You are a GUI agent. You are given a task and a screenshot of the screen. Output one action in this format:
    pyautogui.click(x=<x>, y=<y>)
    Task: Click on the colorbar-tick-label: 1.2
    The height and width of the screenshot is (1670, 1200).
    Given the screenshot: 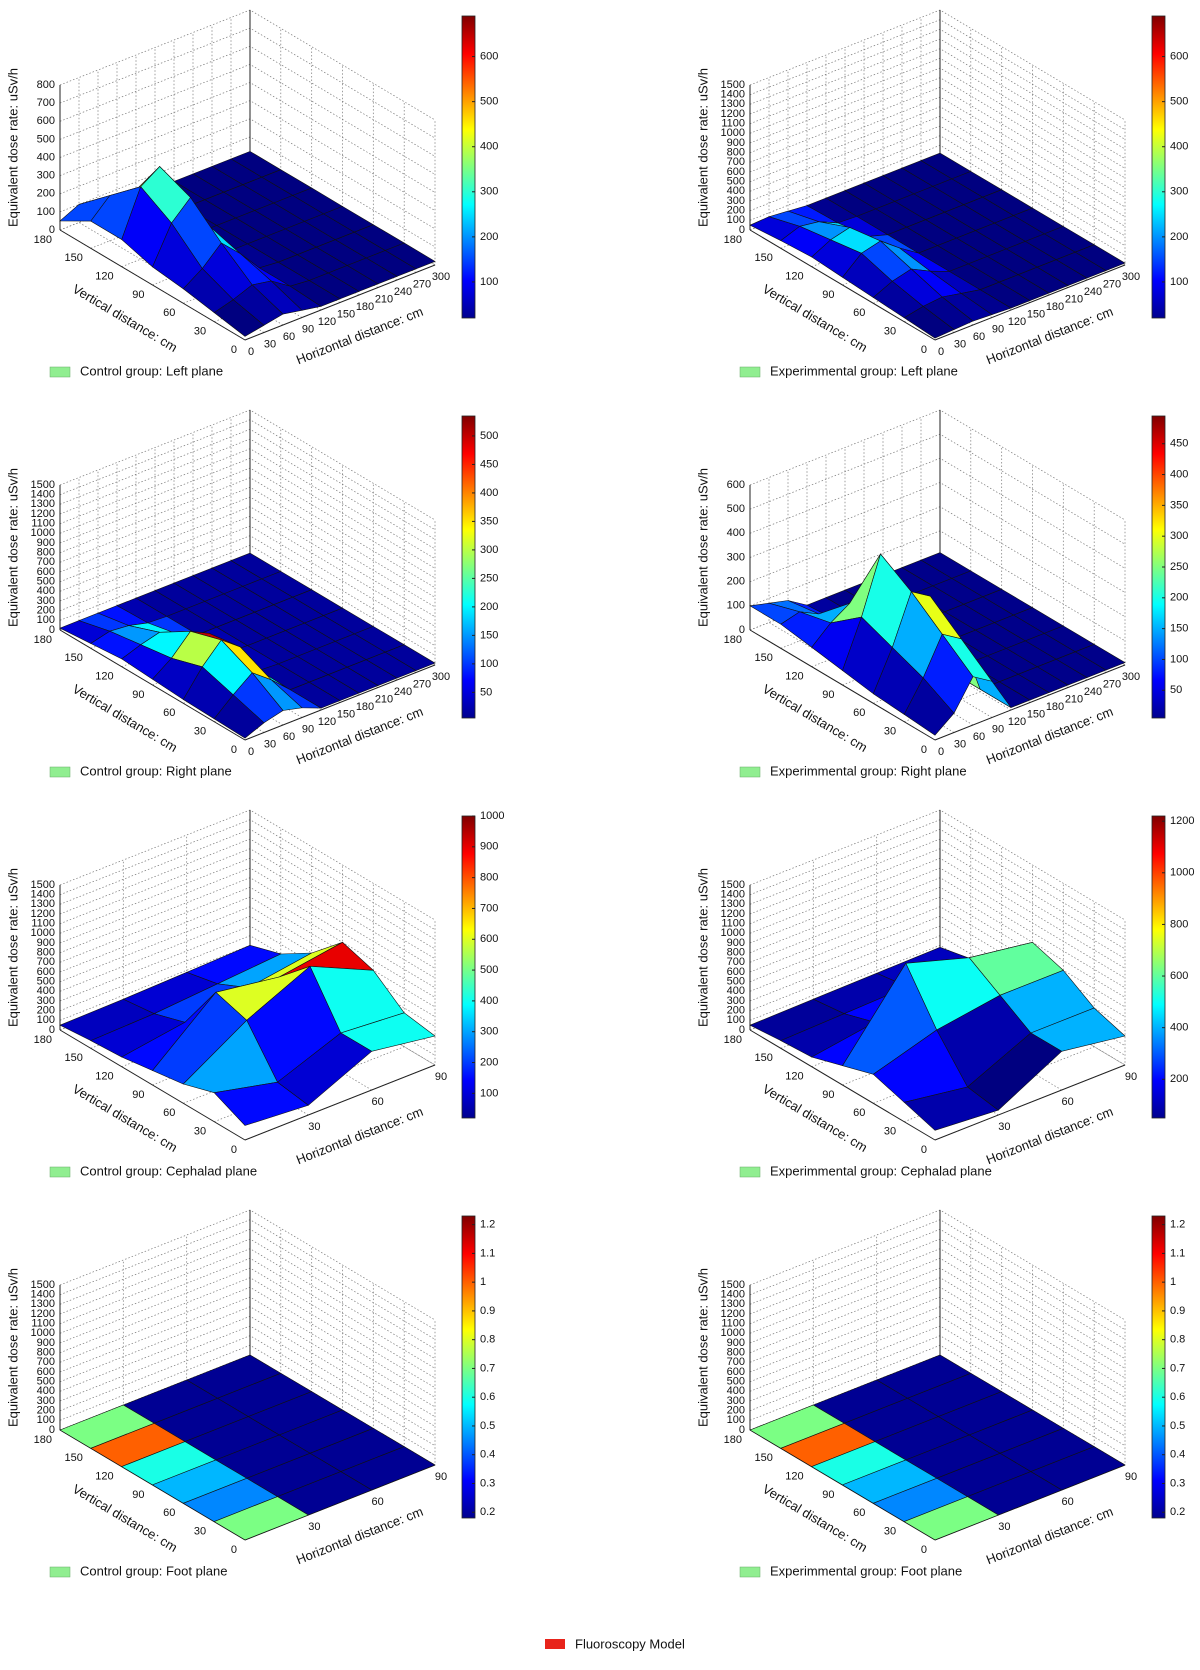 What is the action you would take?
    pyautogui.click(x=487, y=1225)
    